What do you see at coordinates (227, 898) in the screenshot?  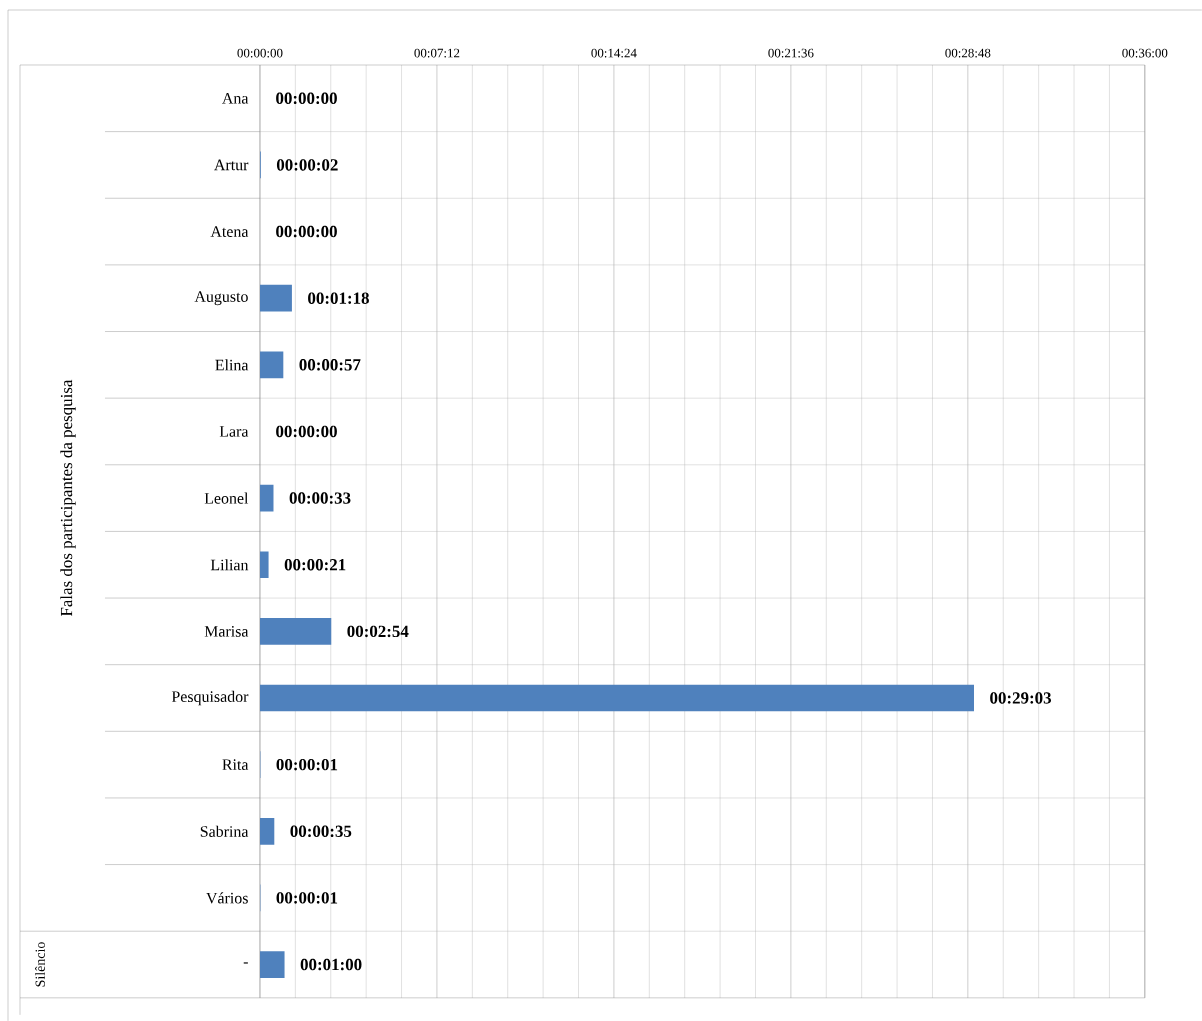 I see `y-tick-label: Vários` at bounding box center [227, 898].